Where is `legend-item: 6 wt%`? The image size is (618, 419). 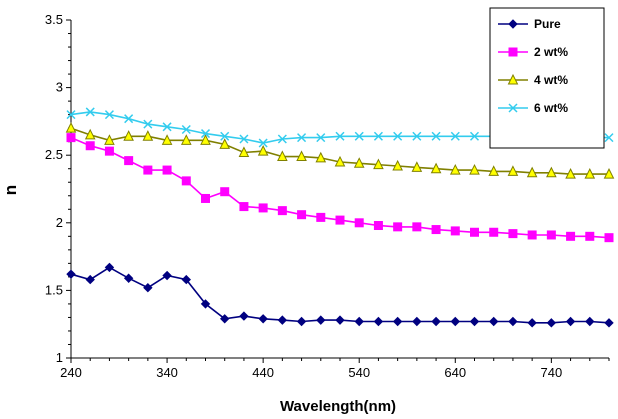
legend-item: 6 wt% is located at coordinates (533, 108).